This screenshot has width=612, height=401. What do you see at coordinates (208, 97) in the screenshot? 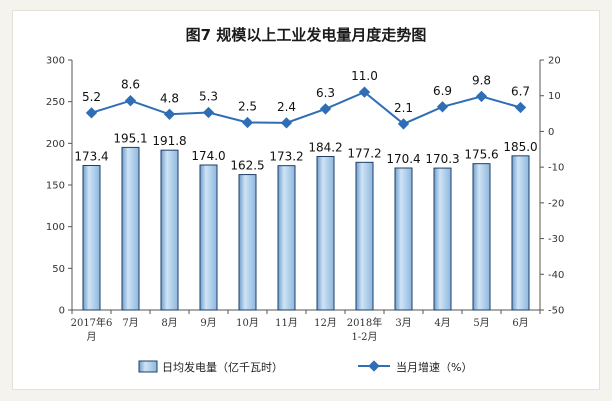
I see `line-data-label: 5.3` at bounding box center [208, 97].